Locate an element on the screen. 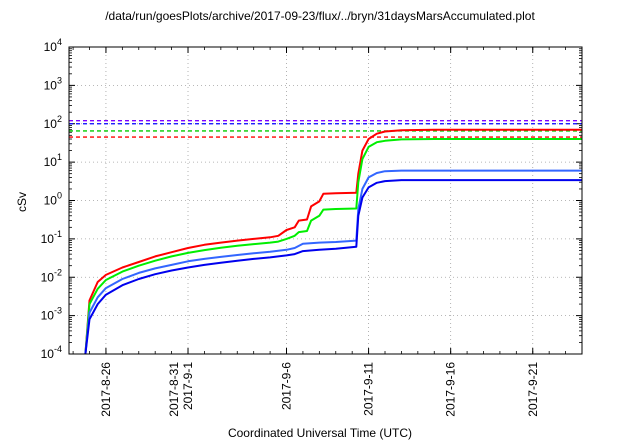 The height and width of the screenshot is (448, 640). y-tick-label: 10⁻⁴ is located at coordinates (51, 352).